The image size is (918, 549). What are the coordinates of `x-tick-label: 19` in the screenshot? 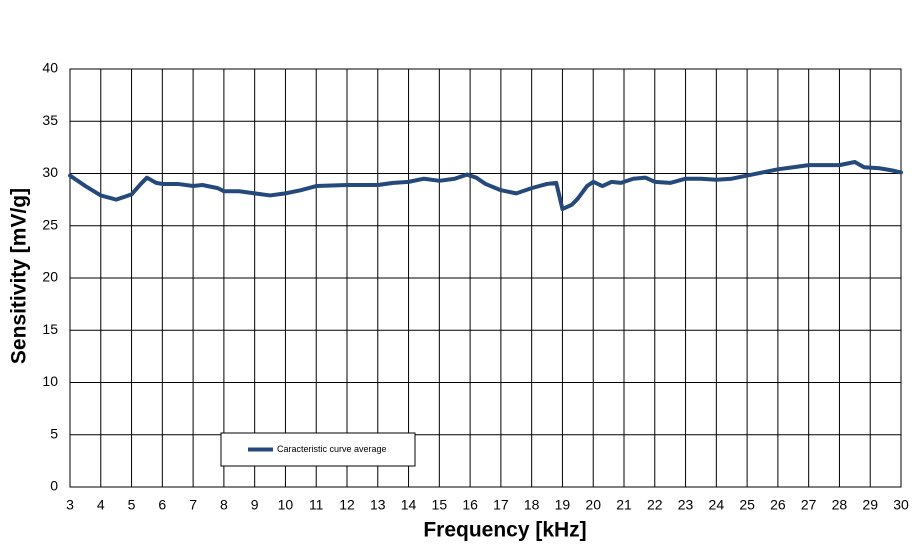 It's located at (563, 505).